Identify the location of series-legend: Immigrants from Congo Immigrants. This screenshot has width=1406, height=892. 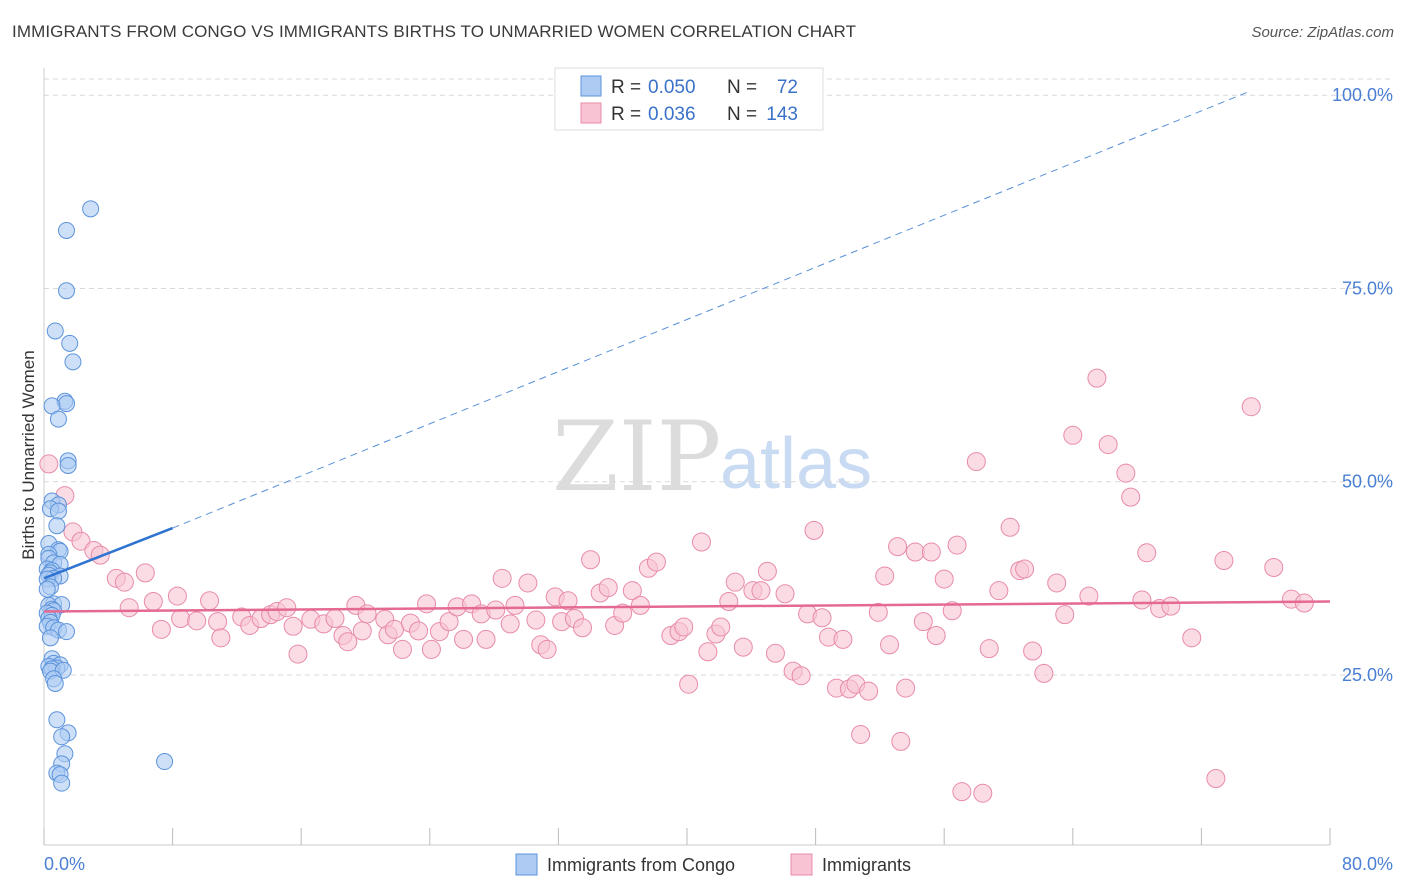
(713, 864).